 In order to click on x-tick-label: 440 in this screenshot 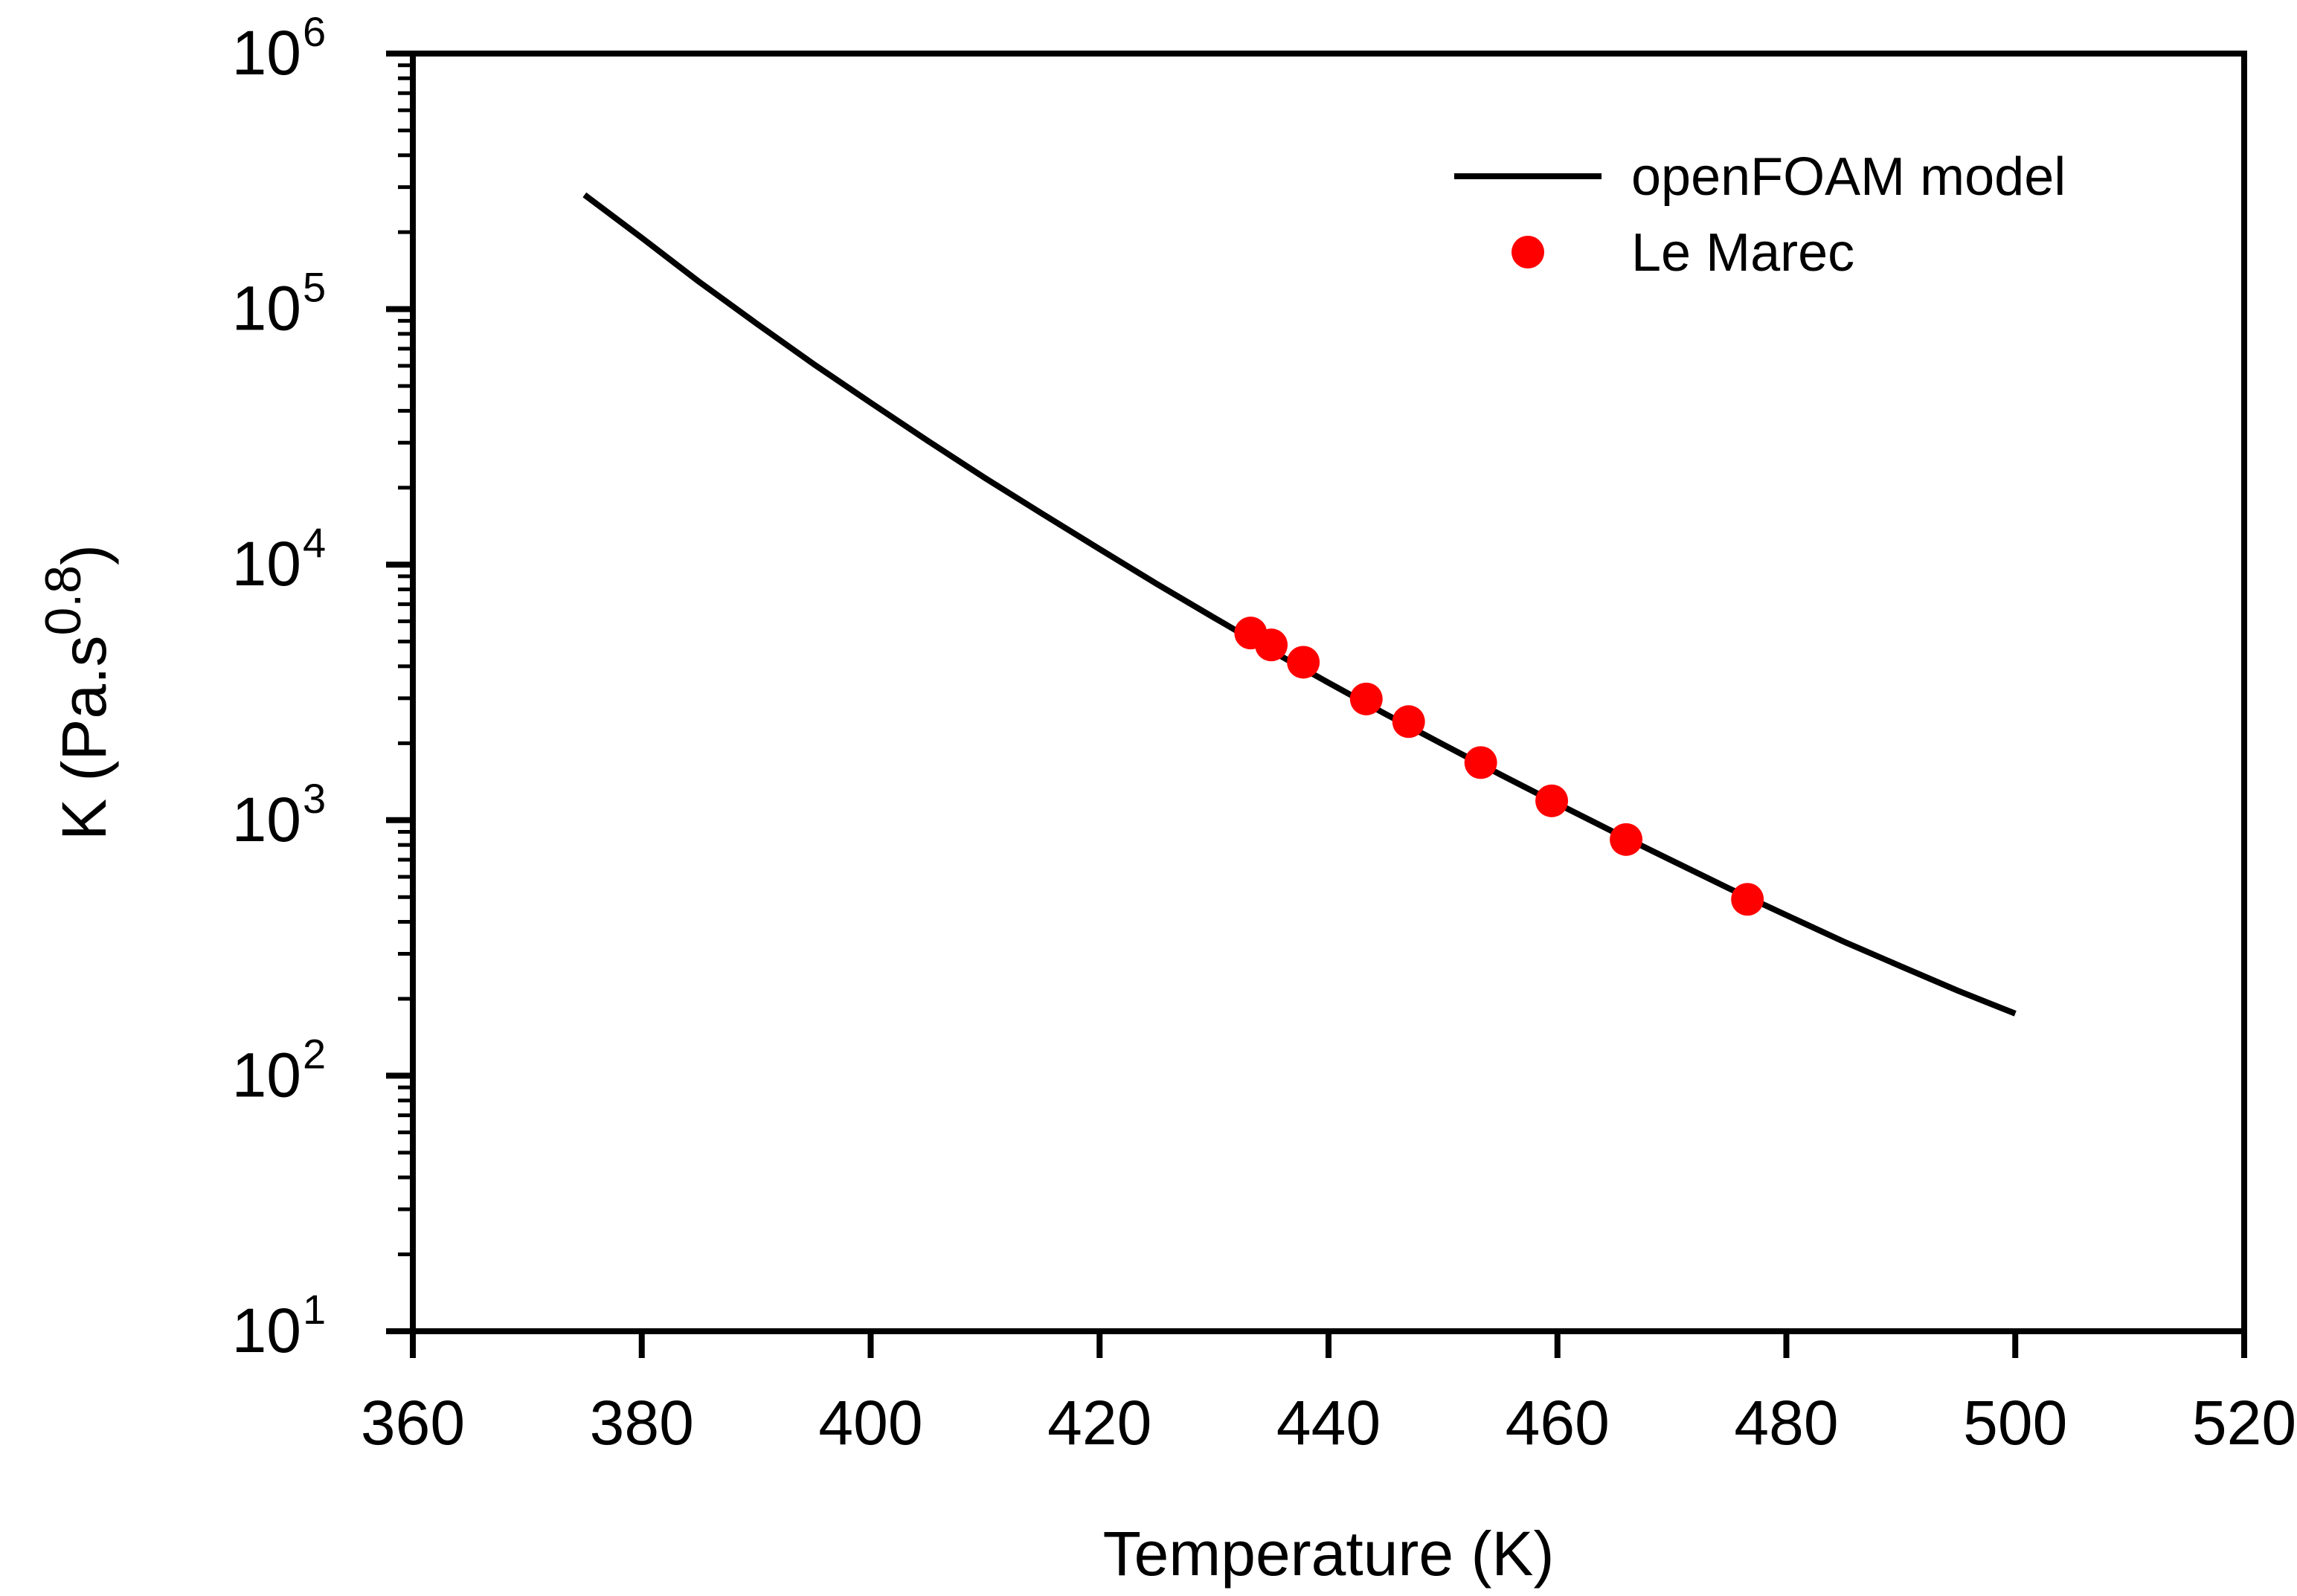, I will do `click(1328, 1423)`.